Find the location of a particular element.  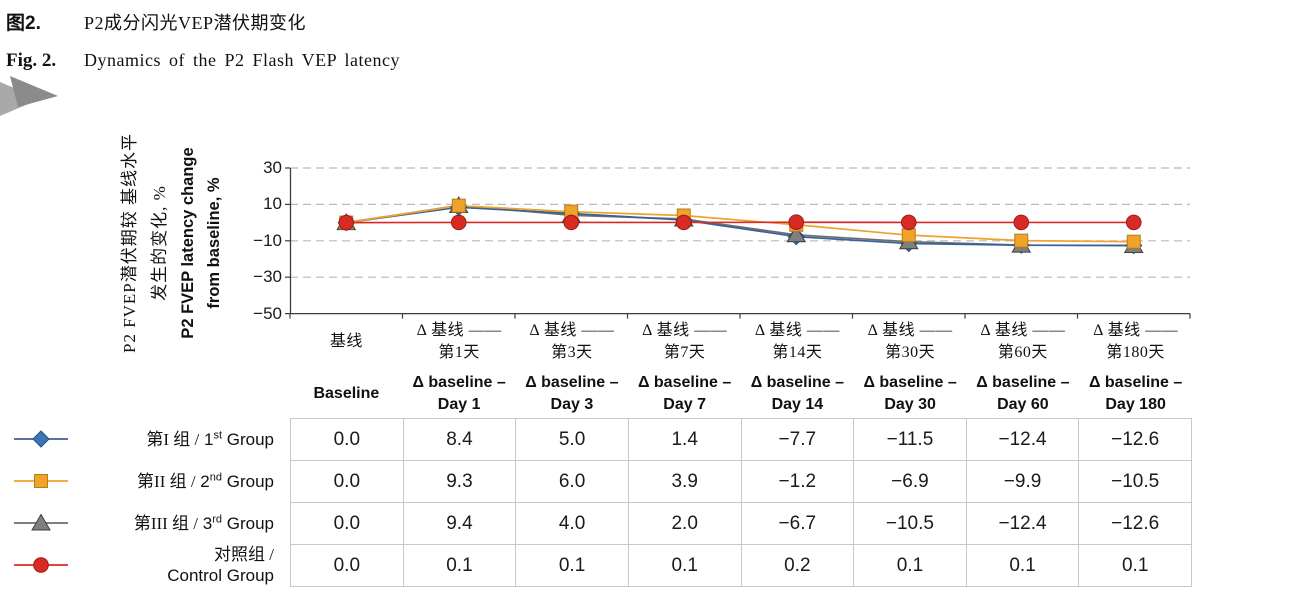

x-axis-category-cn: Δ 基线 —— 第3天 is located at coordinates (572, 341).